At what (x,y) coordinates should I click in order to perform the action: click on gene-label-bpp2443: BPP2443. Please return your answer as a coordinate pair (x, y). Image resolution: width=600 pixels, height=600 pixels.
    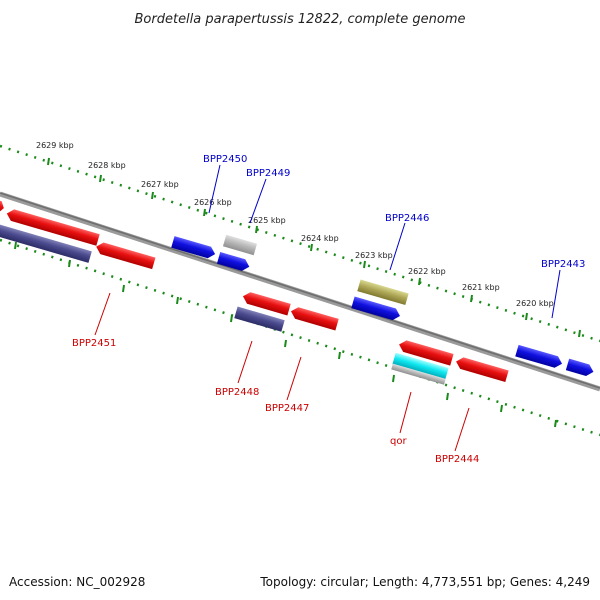
    Looking at the image, I should click on (563, 264).